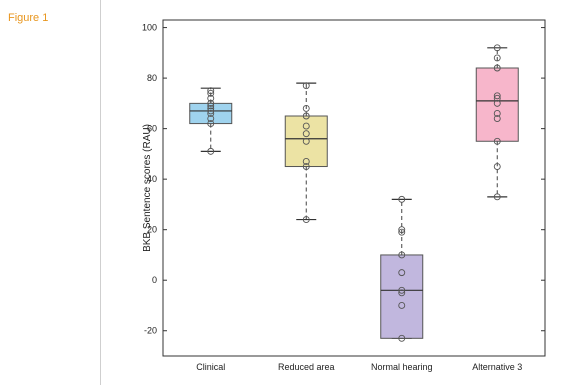 The image size is (579, 385). What do you see at coordinates (306, 367) in the screenshot?
I see `x-tick-label: Reduced area` at bounding box center [306, 367].